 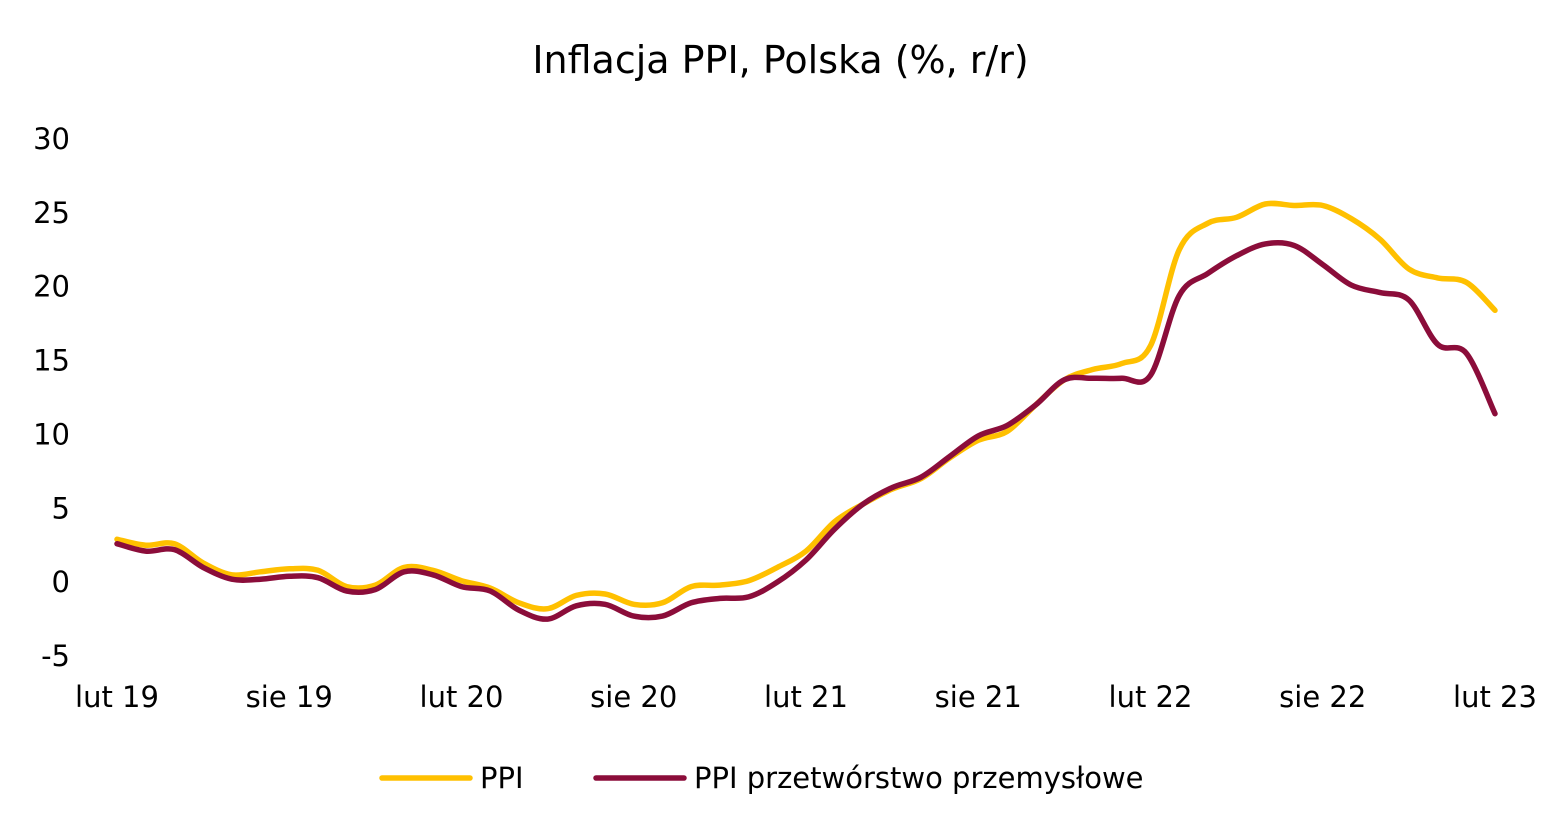 What do you see at coordinates (51, 397) in the screenshot?
I see `y-axis-ticks: 30 25 20 15 10 5 0 -5` at bounding box center [51, 397].